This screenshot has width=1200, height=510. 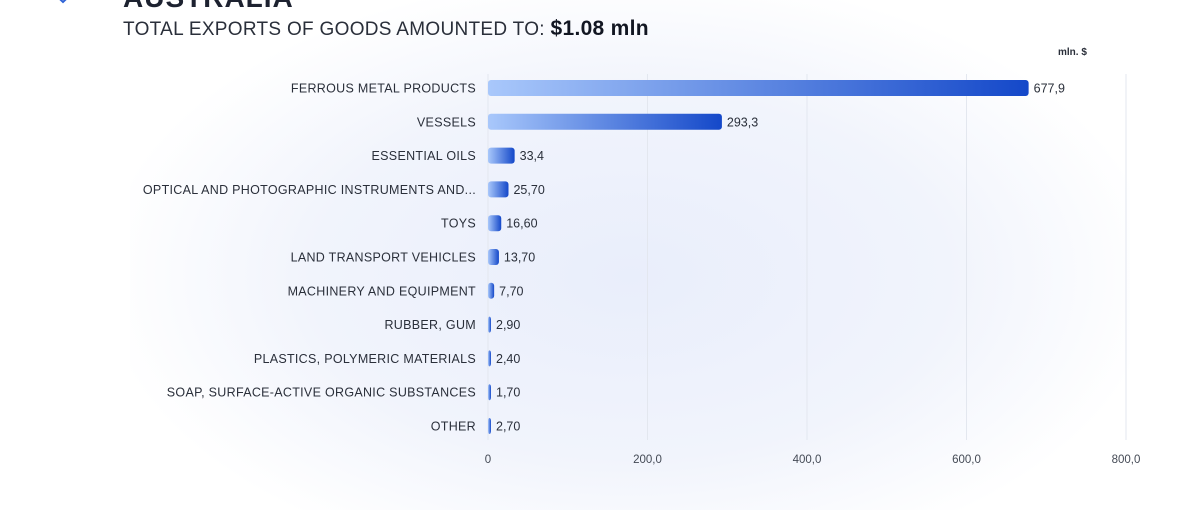 What do you see at coordinates (321, 393) in the screenshot?
I see `category-label: SOAP, SURFACE-ACTIVE ORGANIC SUBSTANCES` at bounding box center [321, 393].